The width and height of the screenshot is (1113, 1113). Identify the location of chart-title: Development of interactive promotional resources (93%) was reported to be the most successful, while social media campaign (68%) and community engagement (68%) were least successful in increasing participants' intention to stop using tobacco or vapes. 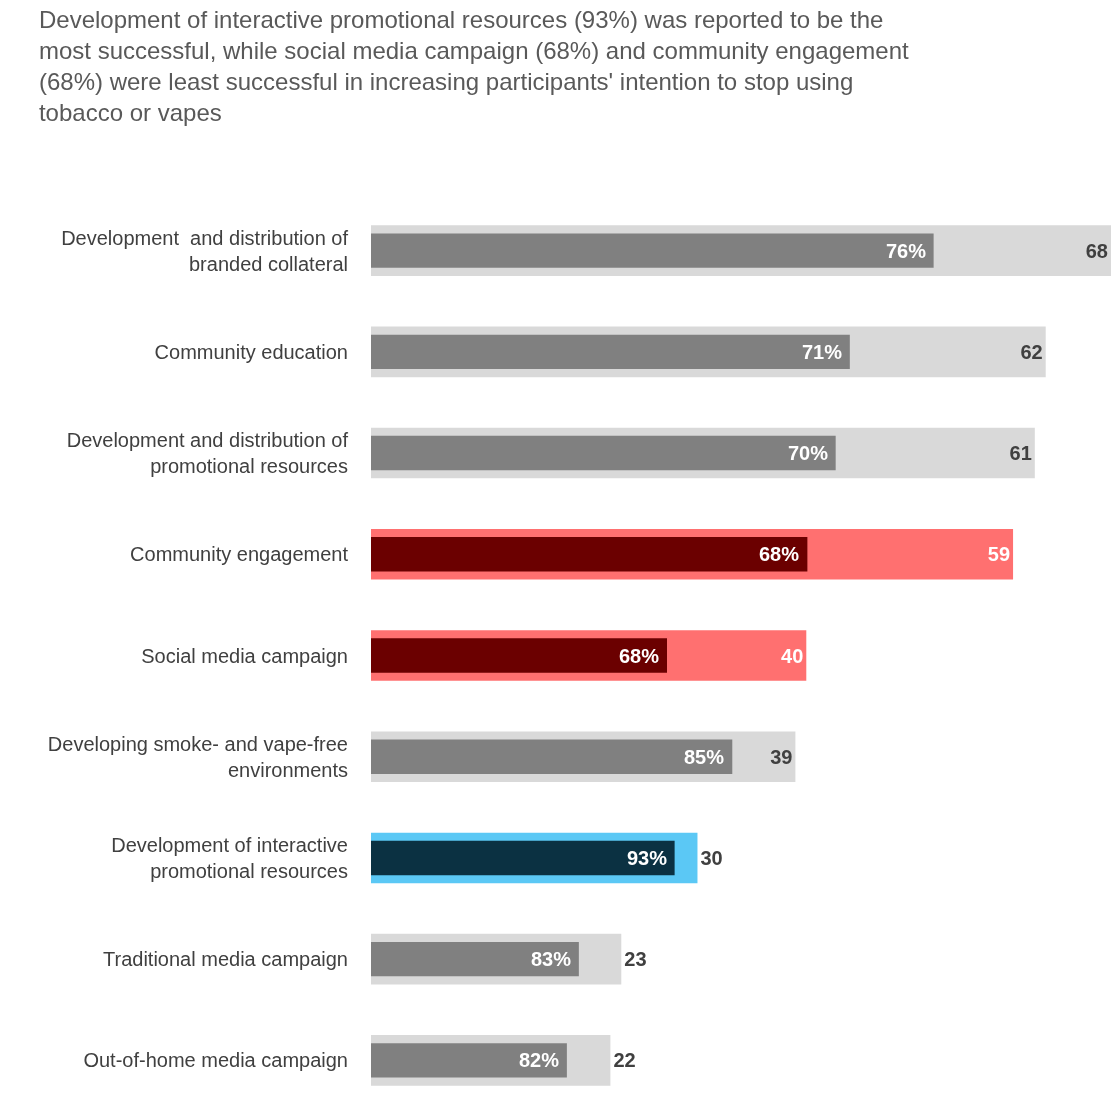
(474, 66).